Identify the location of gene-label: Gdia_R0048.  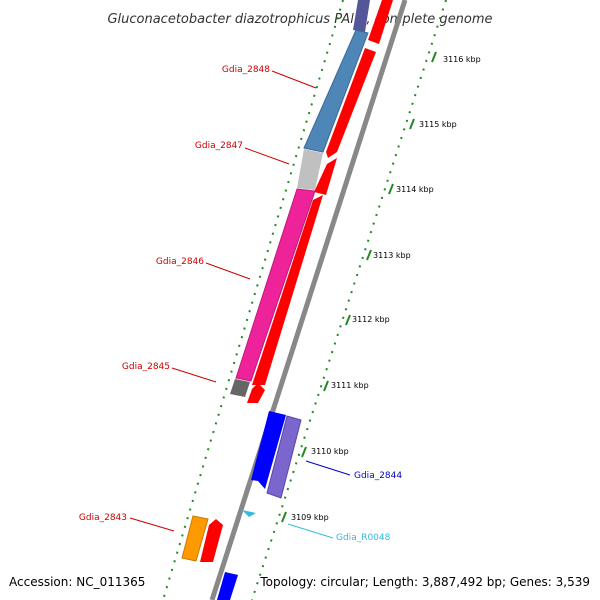
(363, 538).